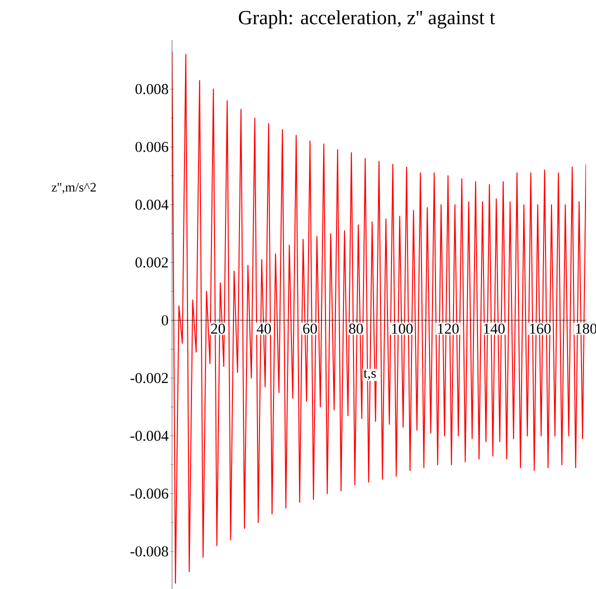 The height and width of the screenshot is (589, 596). I want to click on y-tick-label: -0.006, so click(149, 493).